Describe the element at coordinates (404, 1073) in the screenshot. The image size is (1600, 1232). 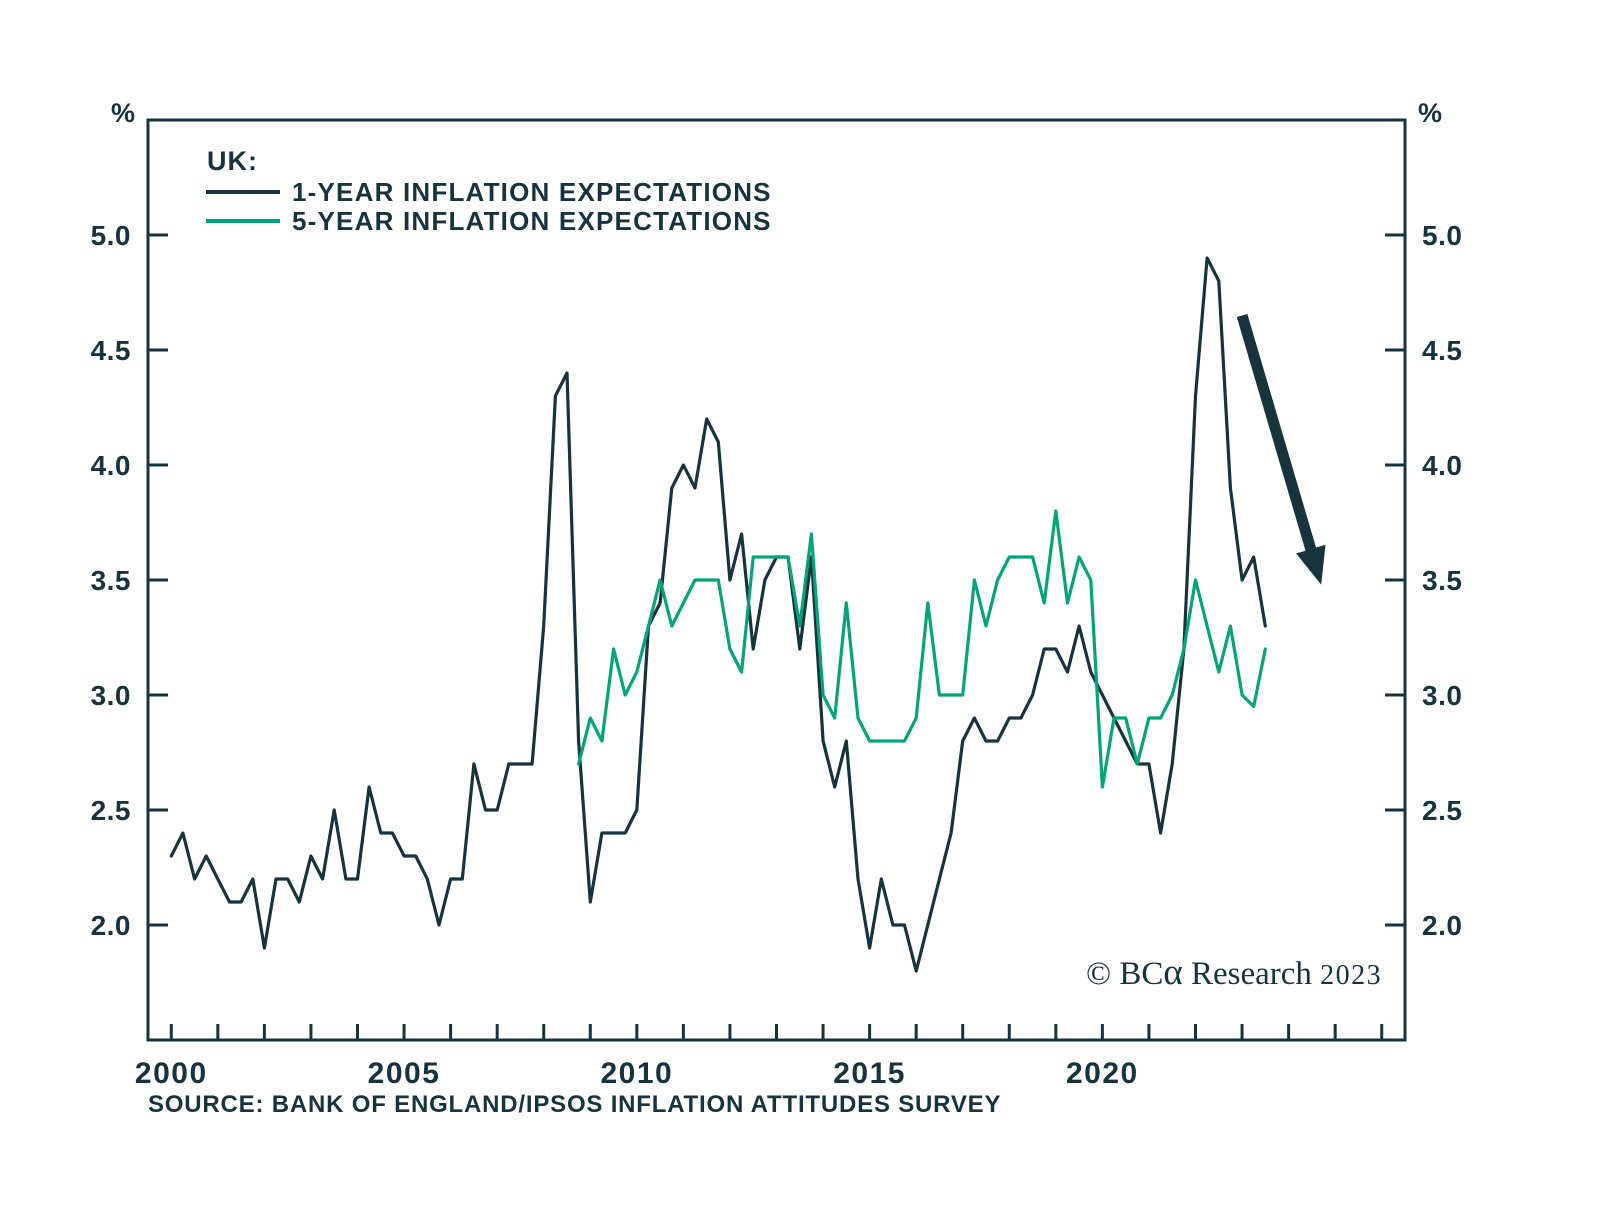
I see `x-tick-label: 2005` at that location.